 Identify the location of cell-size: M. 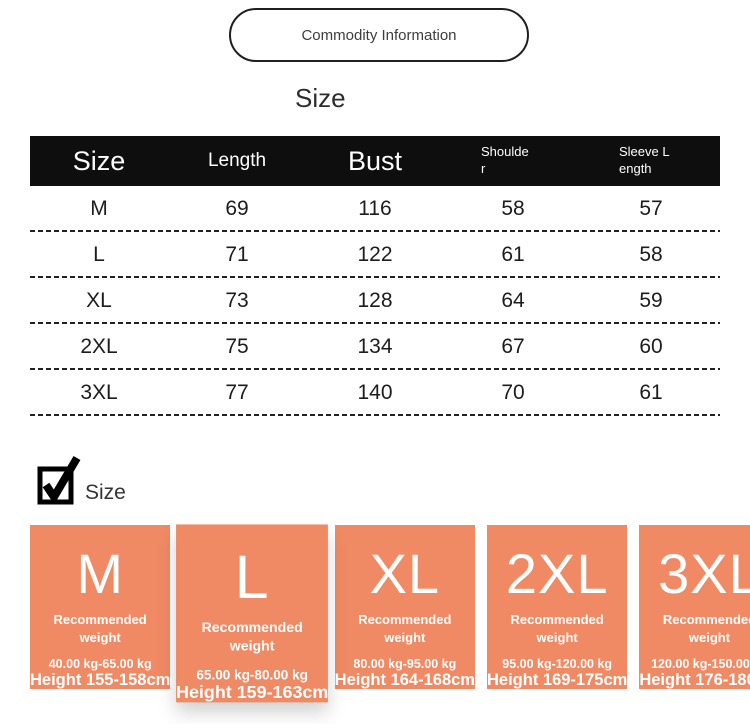
(99, 209).